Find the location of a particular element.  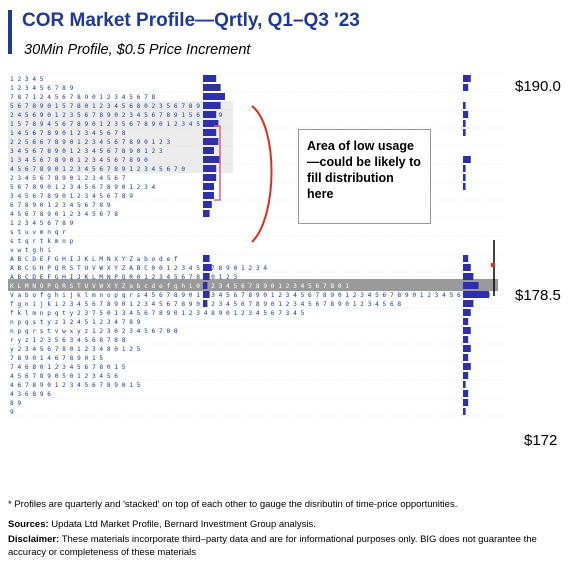

profile-row-text: y 2 3 4 5 6 7 8 0 1 2 3 4 8 0 1 2 5 is located at coordinates (75, 349).